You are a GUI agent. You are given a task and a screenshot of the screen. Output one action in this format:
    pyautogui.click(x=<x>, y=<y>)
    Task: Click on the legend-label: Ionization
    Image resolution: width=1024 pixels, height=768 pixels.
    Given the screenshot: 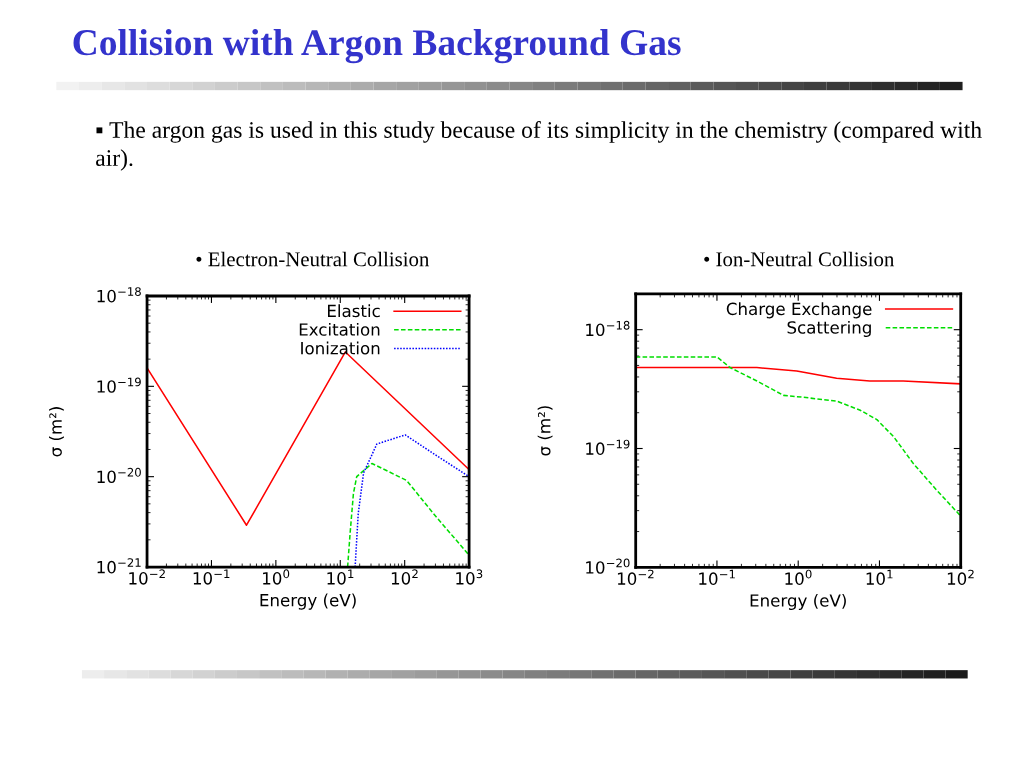 What is the action you would take?
    pyautogui.click(x=340, y=348)
    